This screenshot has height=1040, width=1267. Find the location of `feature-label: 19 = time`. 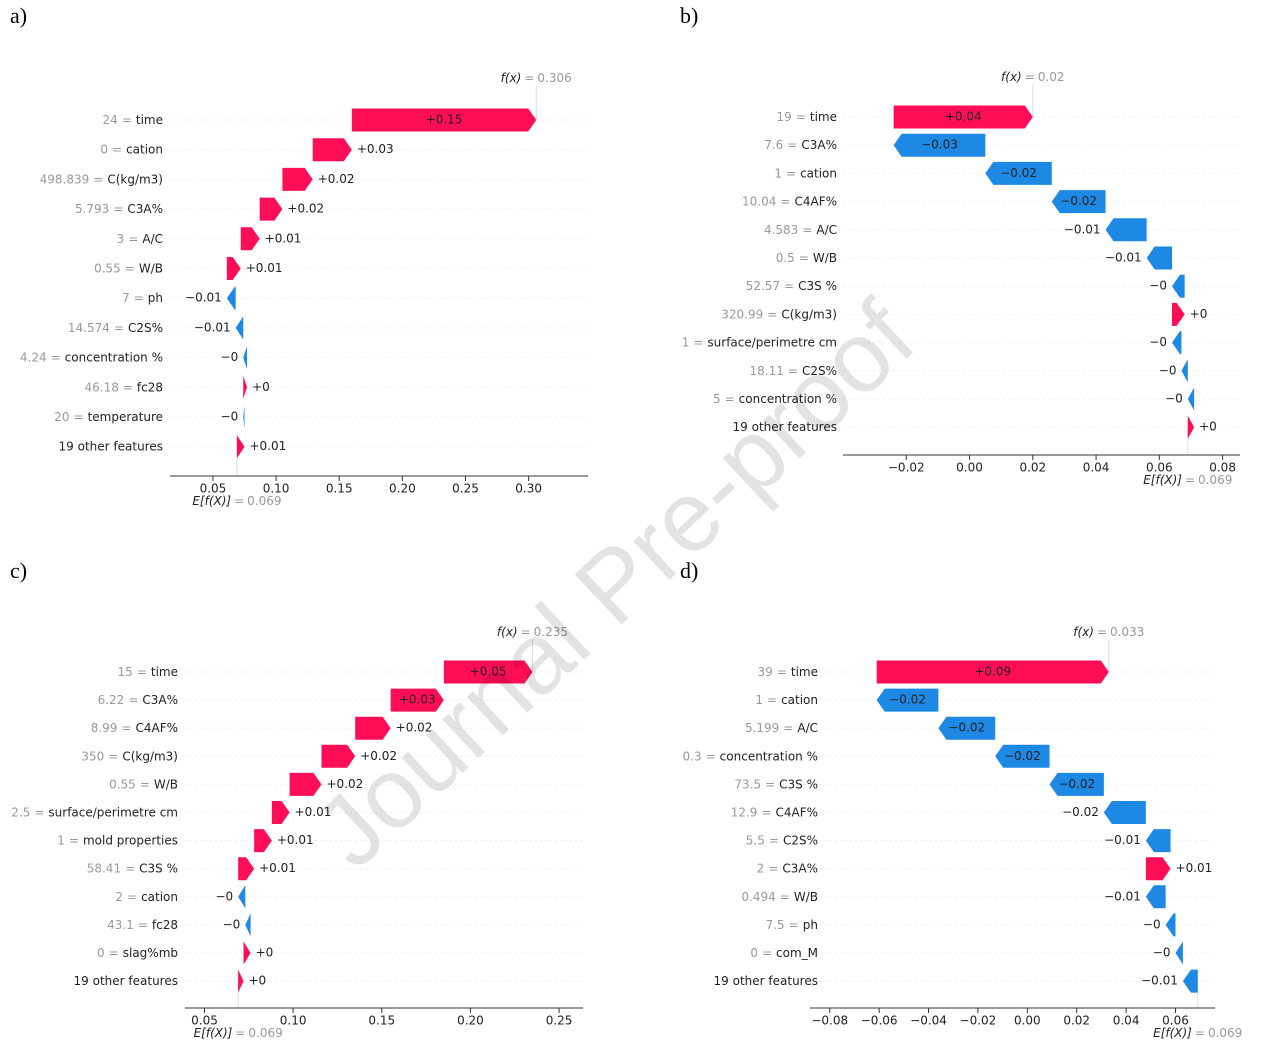

feature-label: 19 = time is located at coordinates (807, 117).